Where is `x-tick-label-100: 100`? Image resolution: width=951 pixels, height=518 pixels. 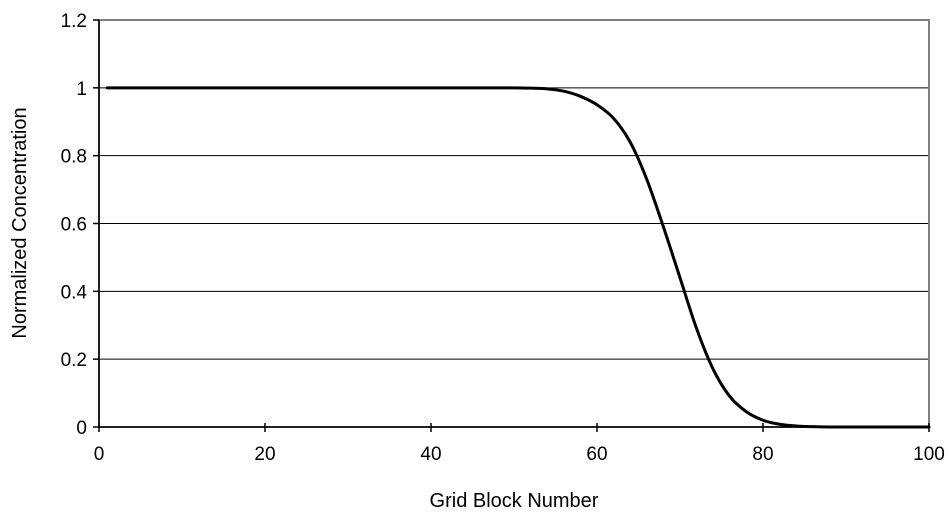 x-tick-label-100: 100 is located at coordinates (929, 454).